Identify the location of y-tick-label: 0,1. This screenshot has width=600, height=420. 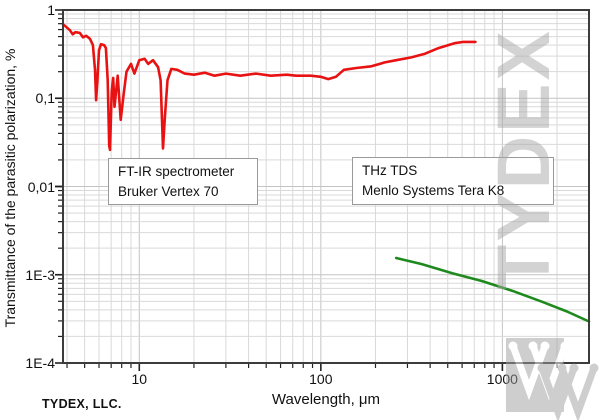
(45, 98).